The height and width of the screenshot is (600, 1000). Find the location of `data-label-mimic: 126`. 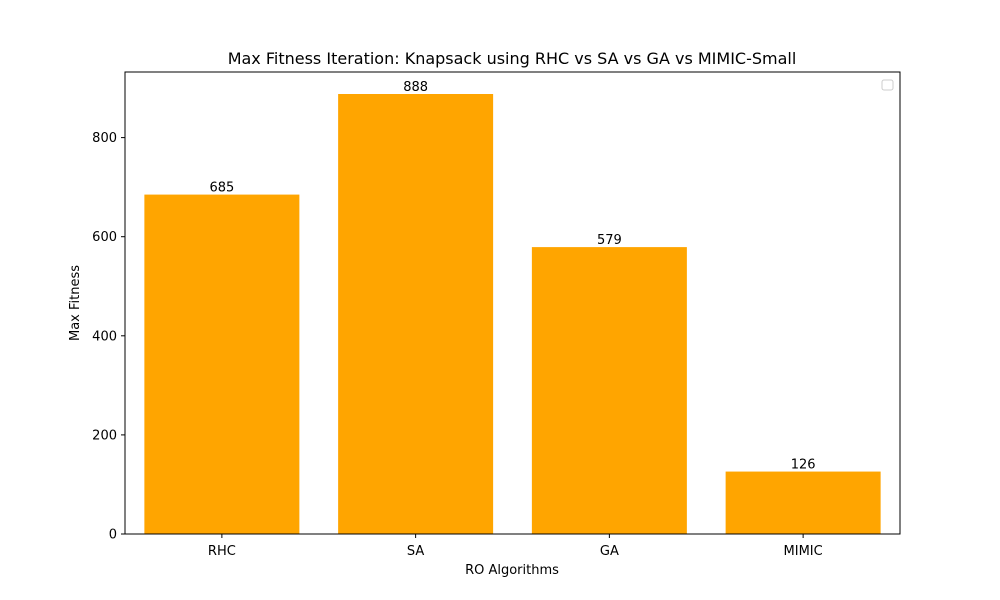

data-label-mimic: 126 is located at coordinates (803, 465).